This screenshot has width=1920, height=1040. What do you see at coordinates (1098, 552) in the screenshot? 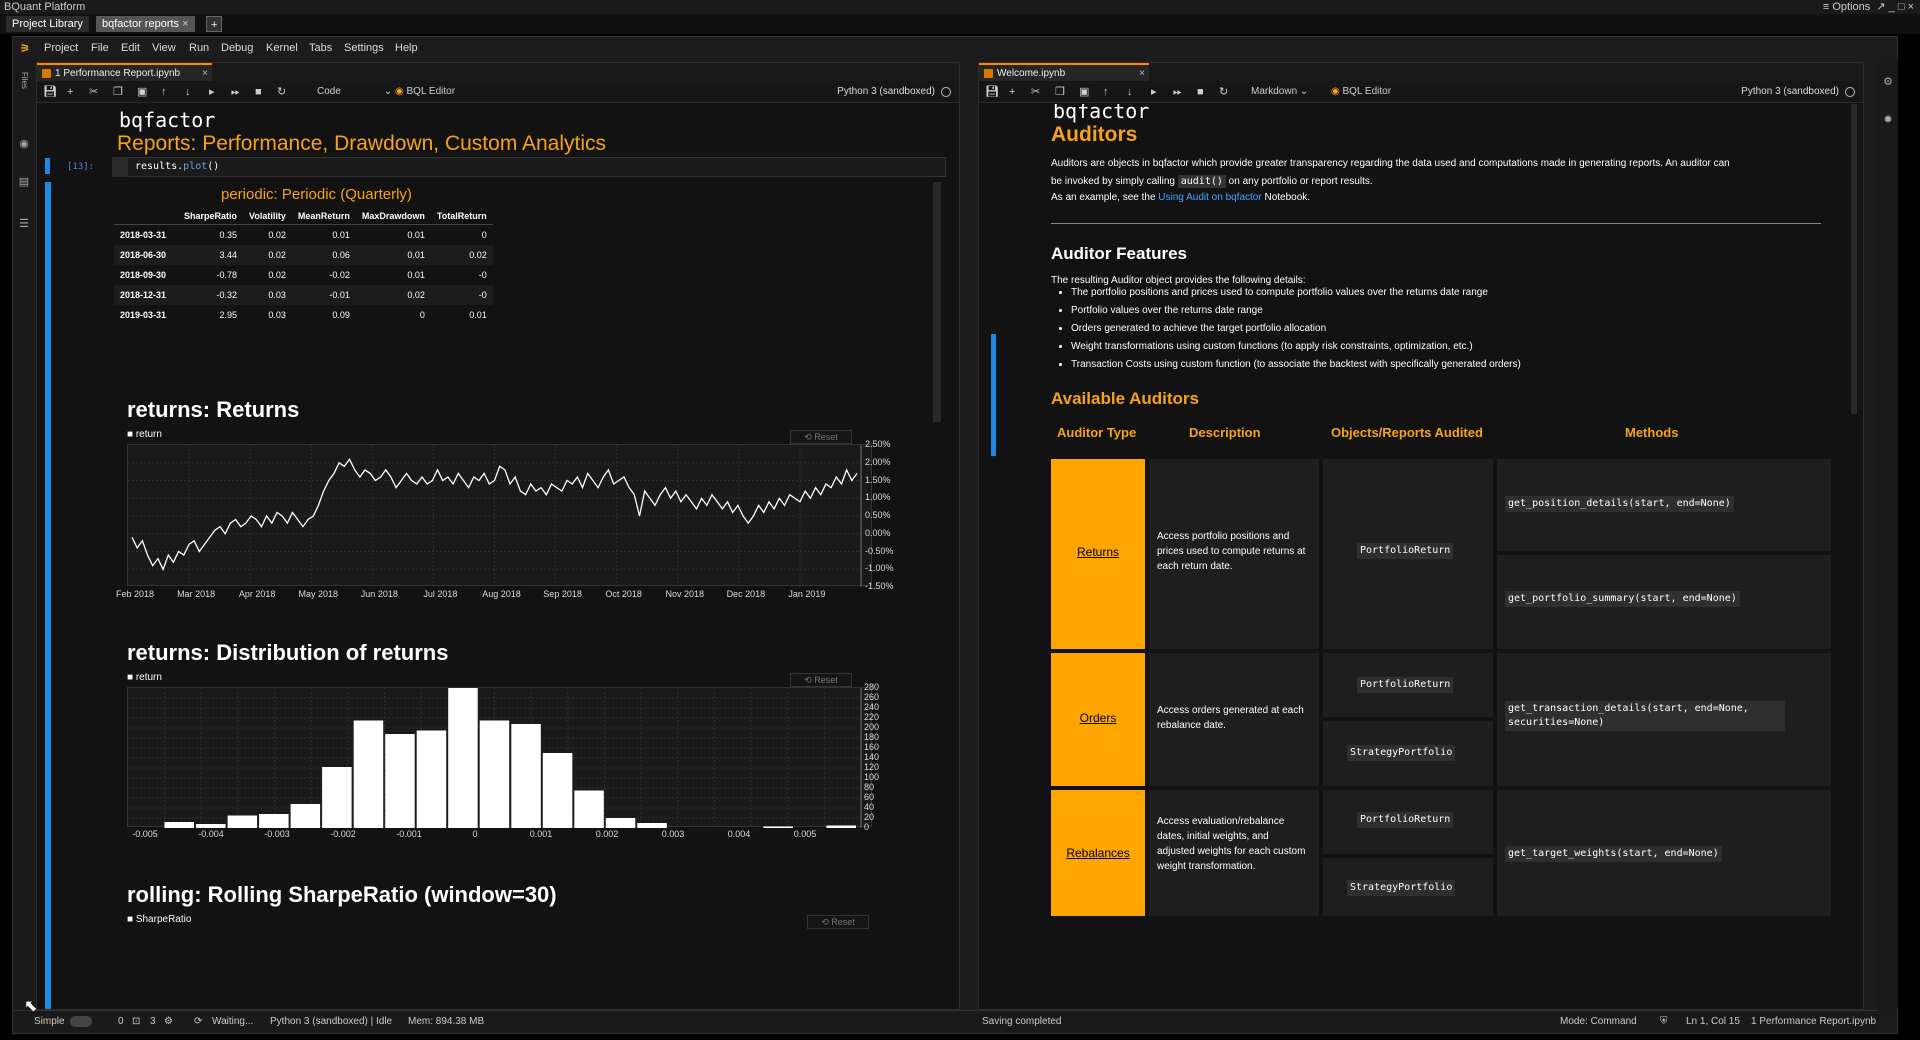
I see `auditor-link-returns: Returns` at bounding box center [1098, 552].